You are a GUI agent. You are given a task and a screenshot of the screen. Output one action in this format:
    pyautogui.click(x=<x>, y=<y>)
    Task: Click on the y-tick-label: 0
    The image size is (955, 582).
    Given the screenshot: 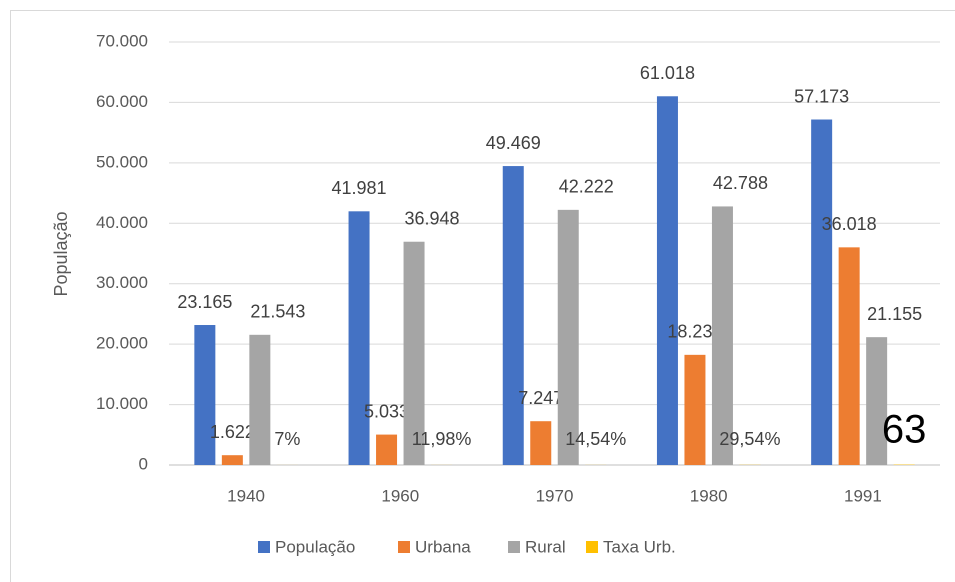 What is the action you would take?
    pyautogui.click(x=143, y=463)
    